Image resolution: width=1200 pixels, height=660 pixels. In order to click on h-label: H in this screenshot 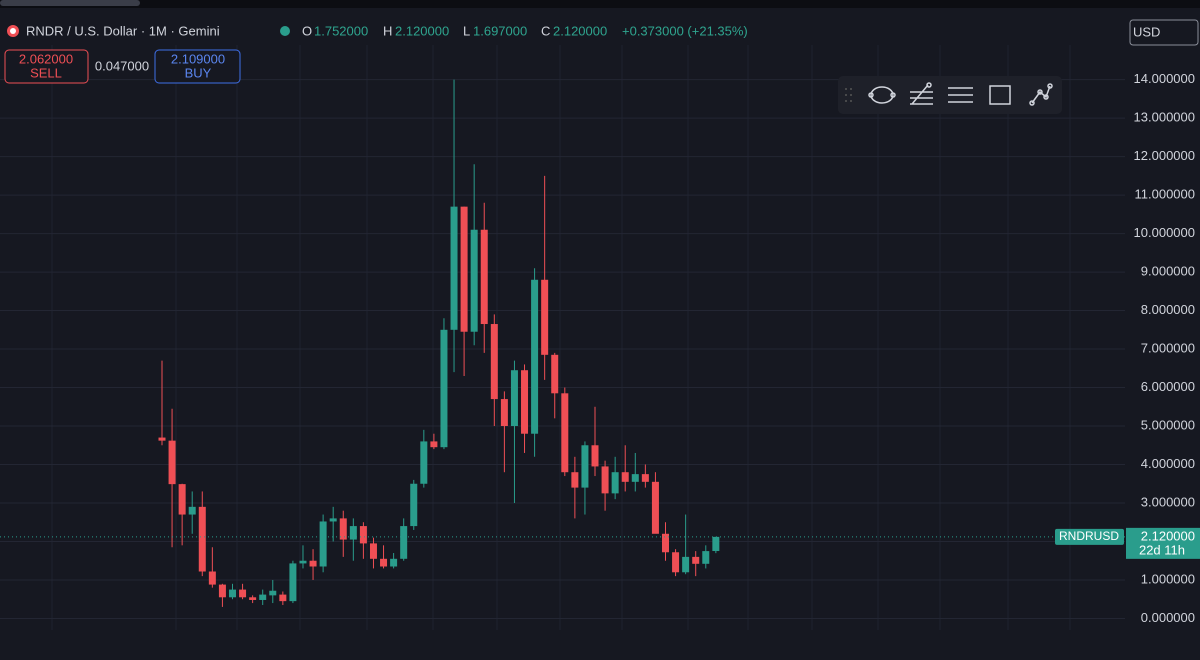, I will do `click(387, 30)`.